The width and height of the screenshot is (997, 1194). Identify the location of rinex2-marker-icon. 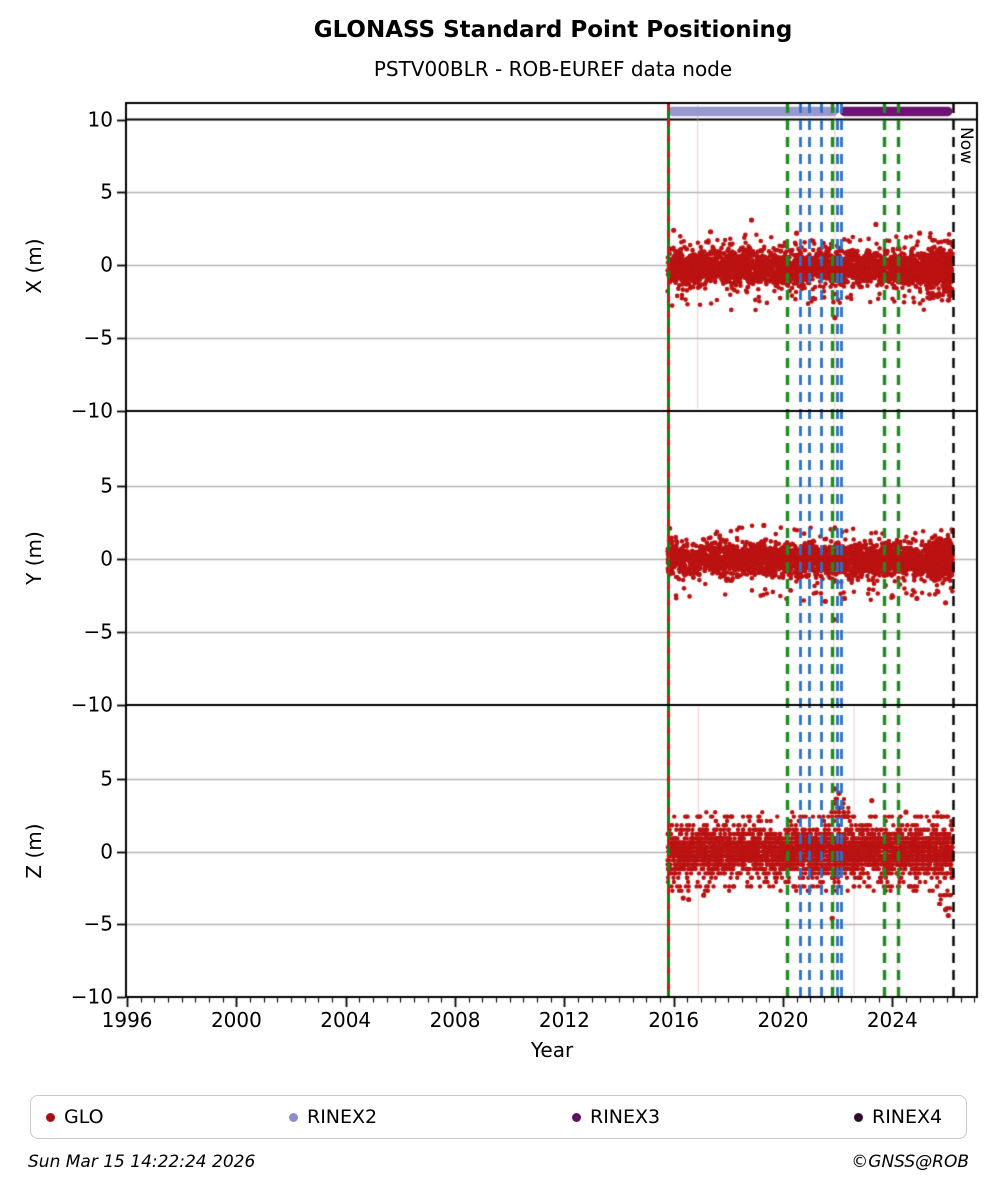
(293, 1117).